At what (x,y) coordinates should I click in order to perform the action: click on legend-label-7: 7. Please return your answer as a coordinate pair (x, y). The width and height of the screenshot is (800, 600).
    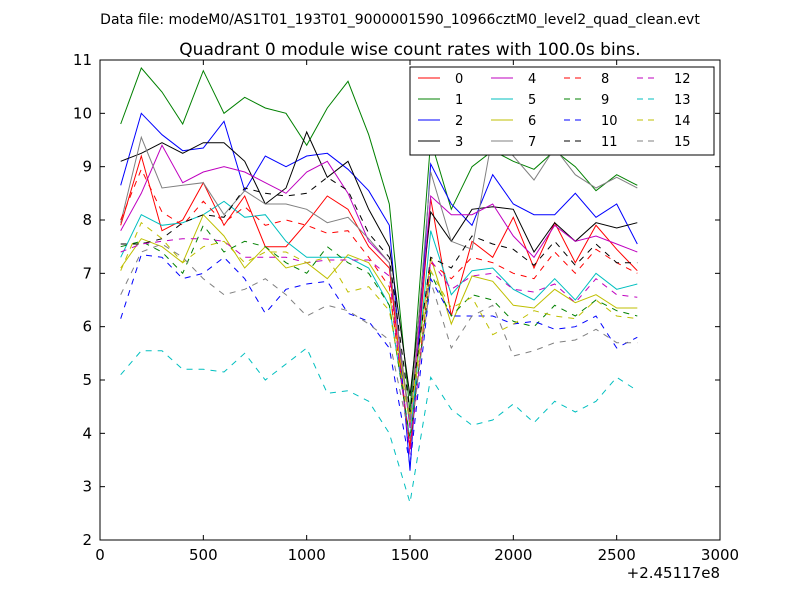
    Looking at the image, I should click on (532, 142).